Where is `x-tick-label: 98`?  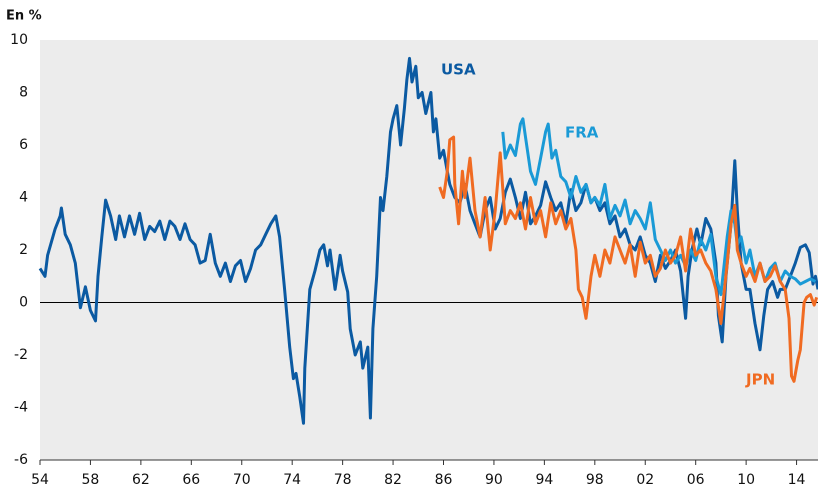 x-tick-label: 98 is located at coordinates (595, 480).